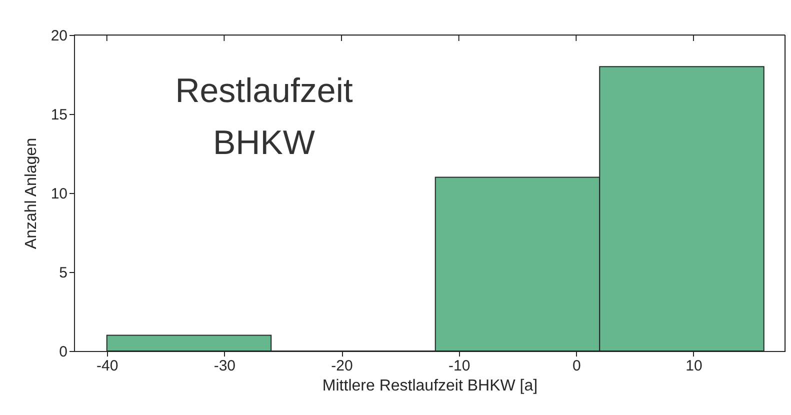  Describe the element at coordinates (107, 366) in the screenshot. I see `x-tick-label: -40` at that location.